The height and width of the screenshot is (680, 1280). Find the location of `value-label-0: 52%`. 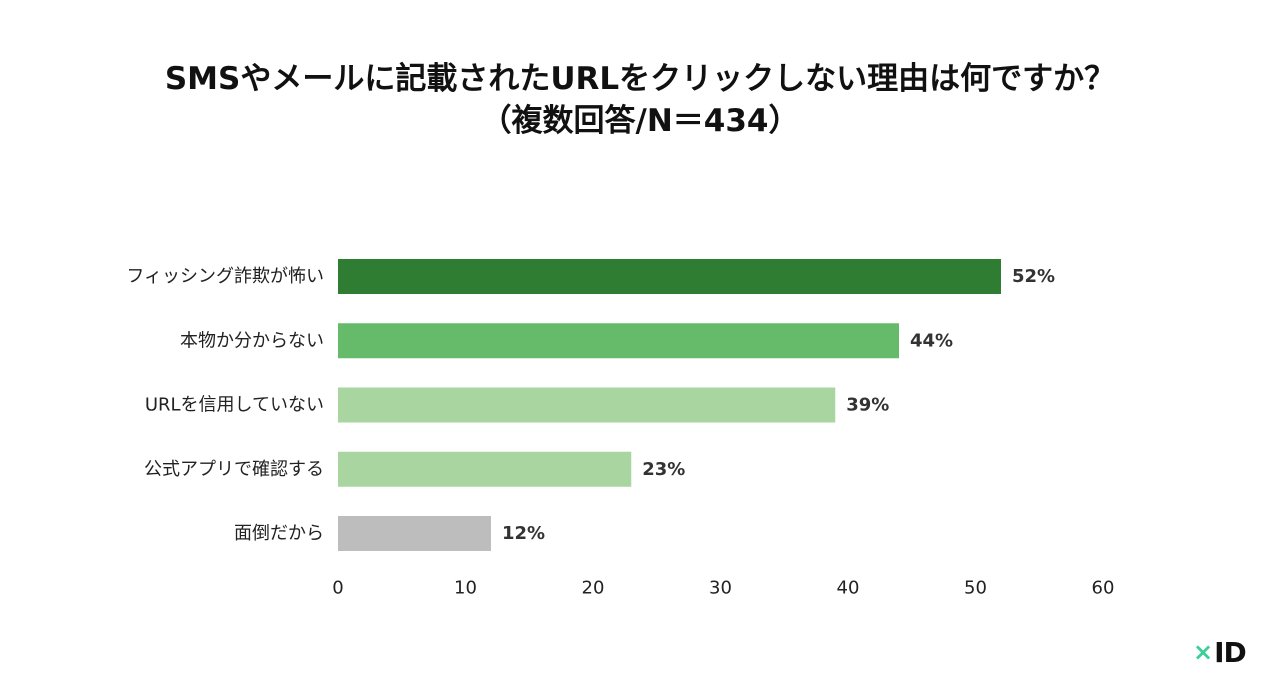

value-label-0: 52% is located at coordinates (1033, 276).